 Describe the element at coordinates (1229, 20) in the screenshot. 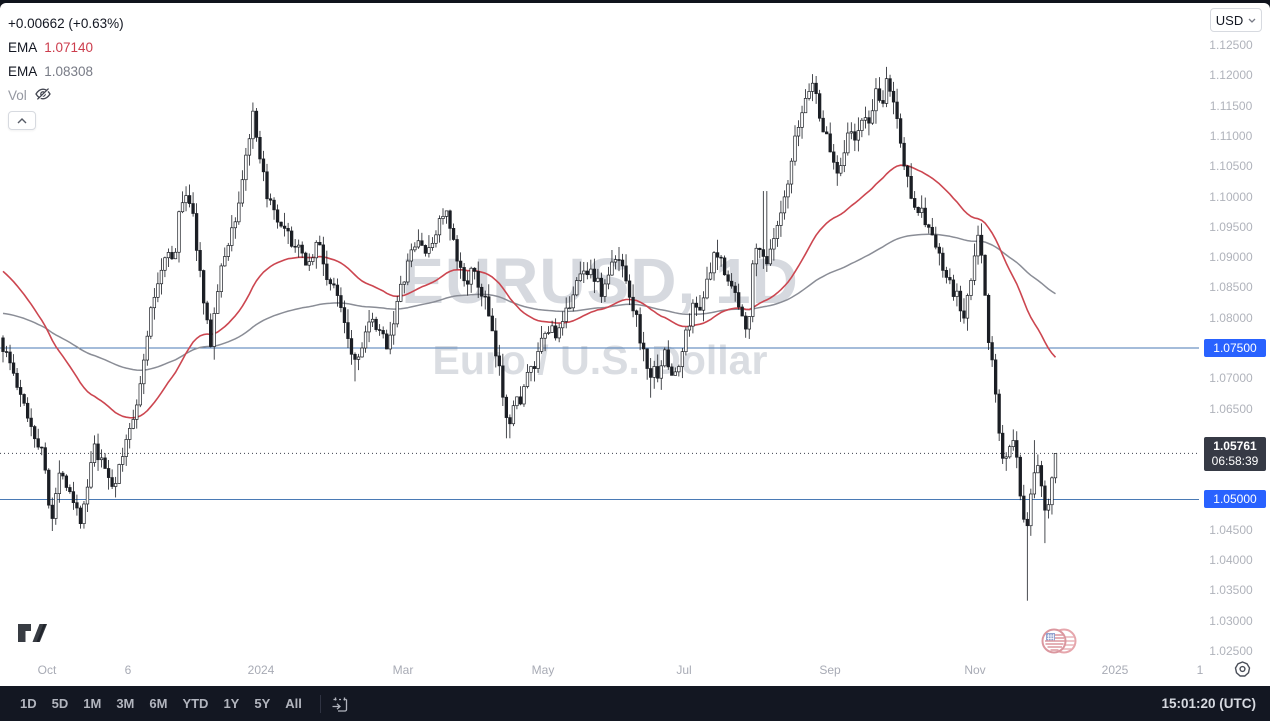

I see `currency-value: USD` at that location.